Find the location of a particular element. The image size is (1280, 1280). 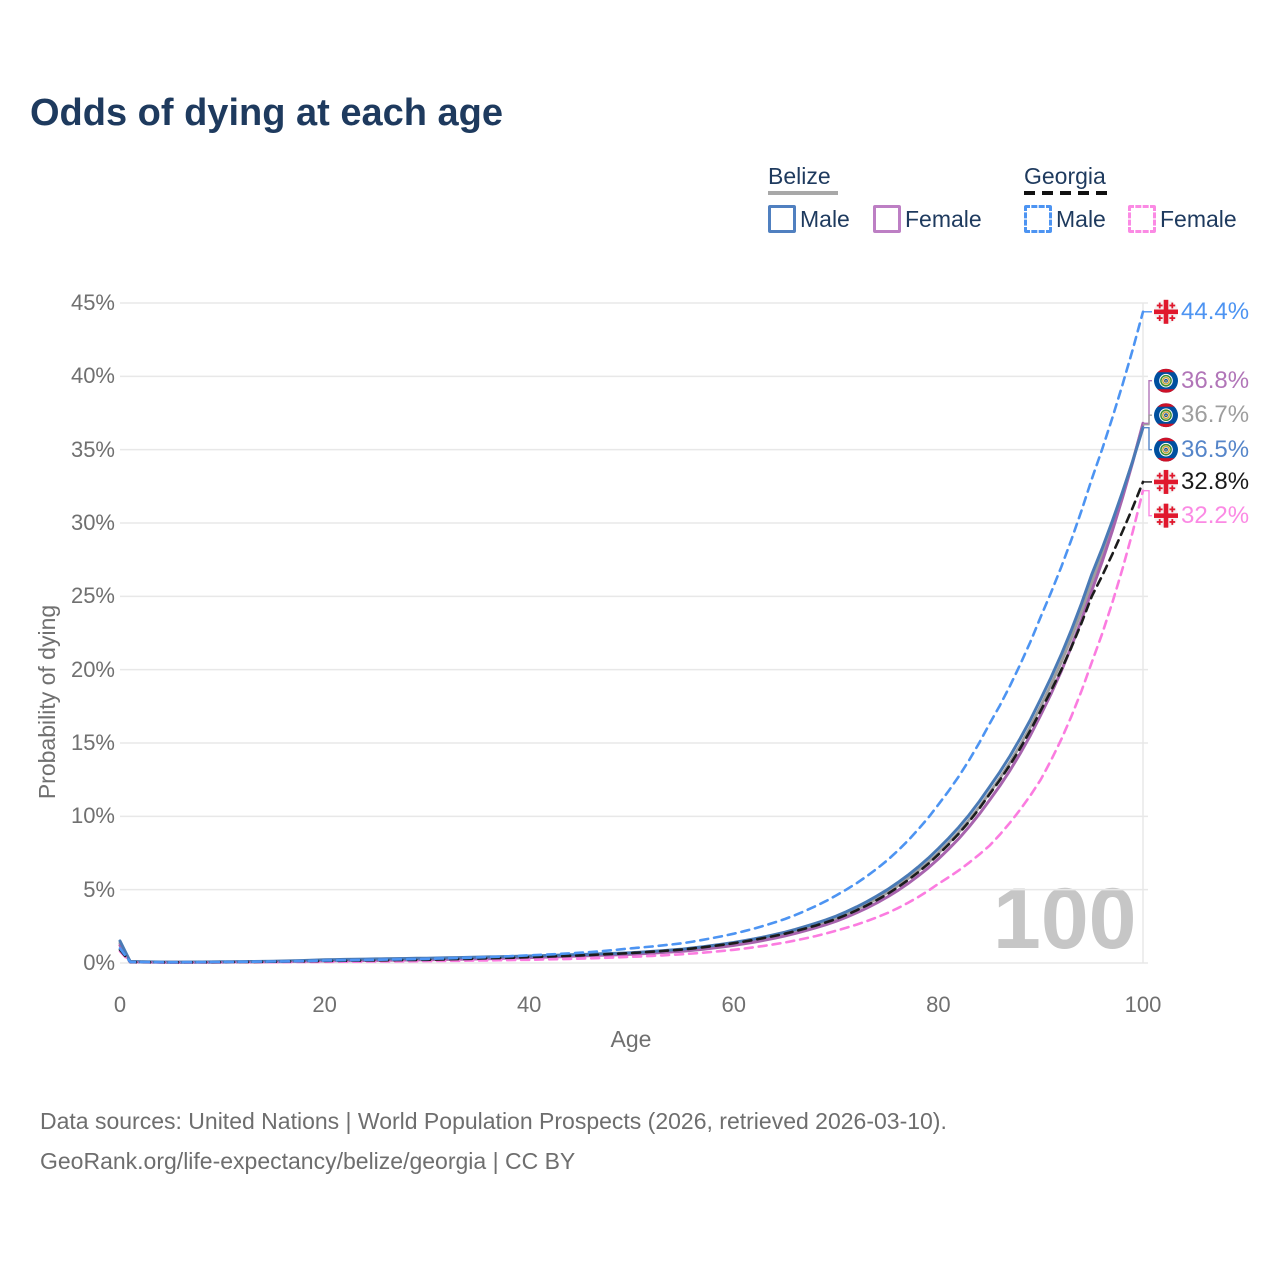

x-tick-label: 60 is located at coordinates (734, 1004).